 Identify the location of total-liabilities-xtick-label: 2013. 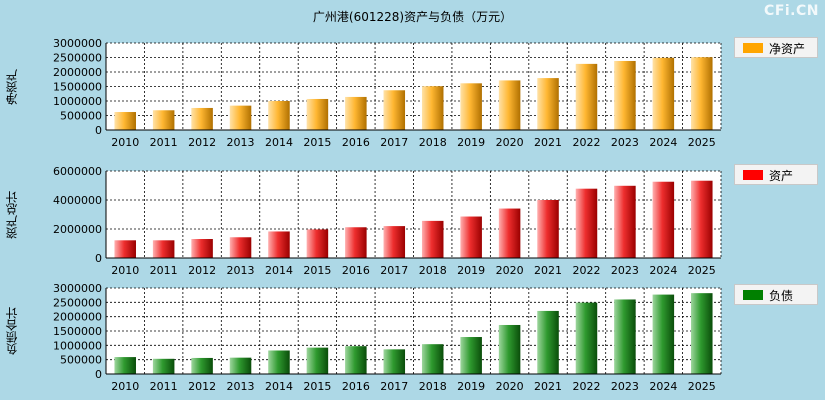
(241, 386).